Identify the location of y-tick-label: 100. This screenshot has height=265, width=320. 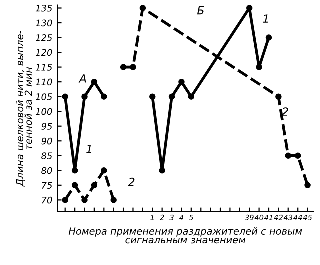
(44, 112).